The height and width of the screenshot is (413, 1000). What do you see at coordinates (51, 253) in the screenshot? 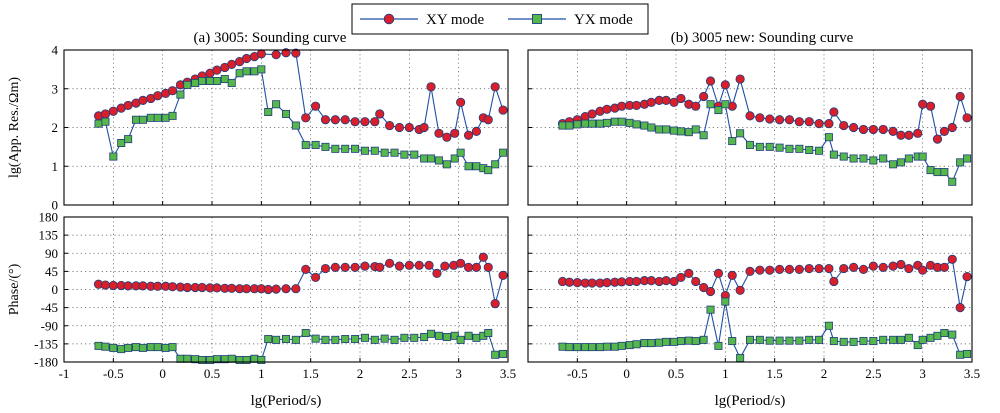
I see `y-tick-label: 90` at bounding box center [51, 253].